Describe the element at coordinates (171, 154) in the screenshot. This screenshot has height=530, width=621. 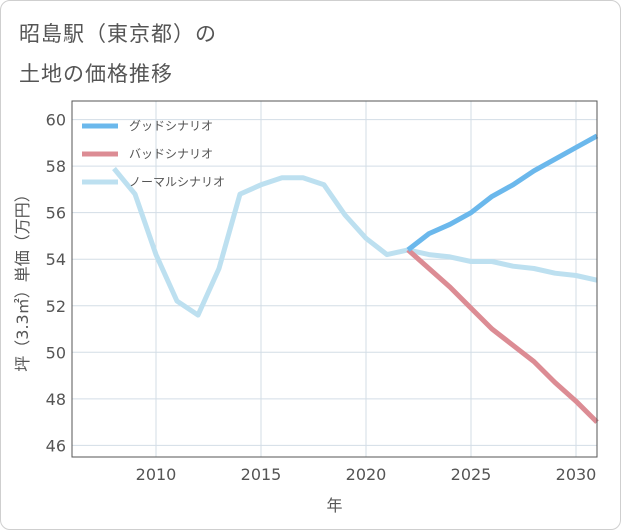
I see `legend-label-1: バッドシナリオ` at that location.